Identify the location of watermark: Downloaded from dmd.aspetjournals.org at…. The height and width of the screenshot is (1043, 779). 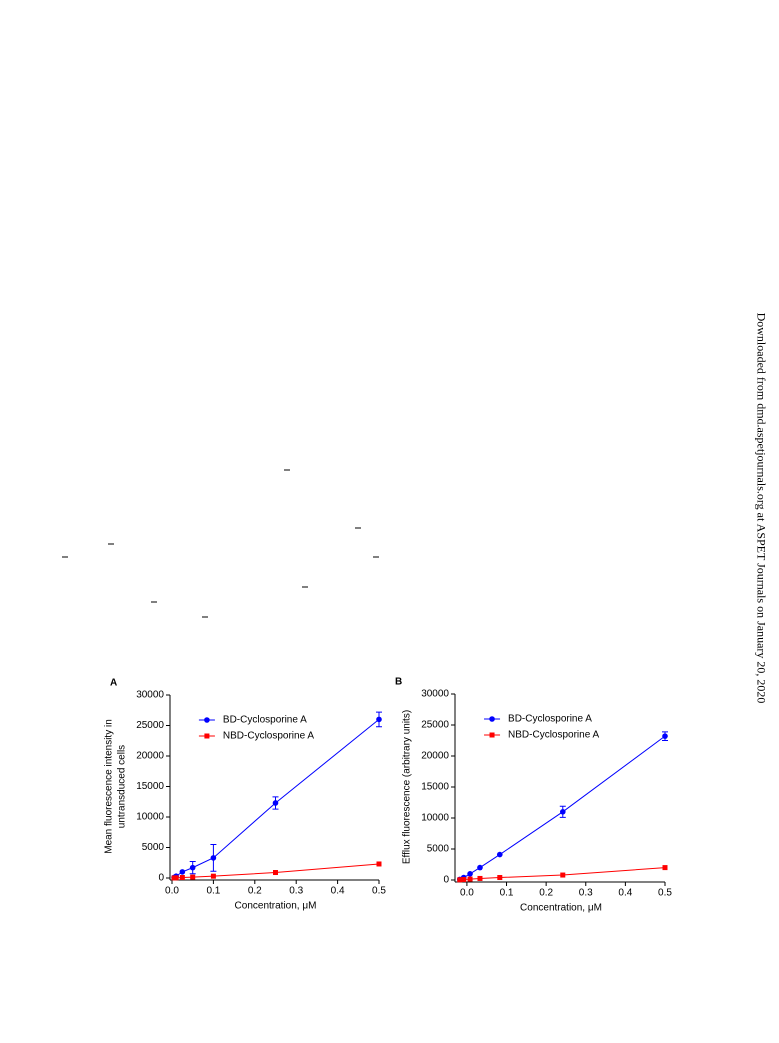
(761, 508).